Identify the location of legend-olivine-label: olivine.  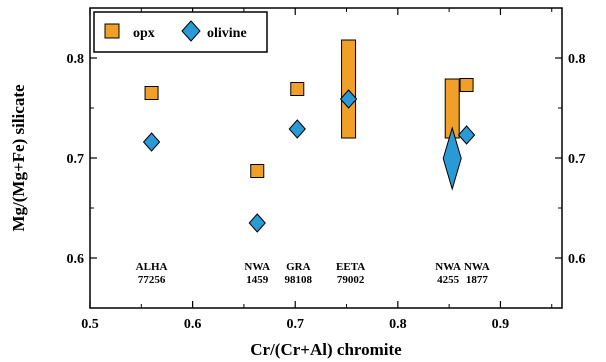
(227, 33).